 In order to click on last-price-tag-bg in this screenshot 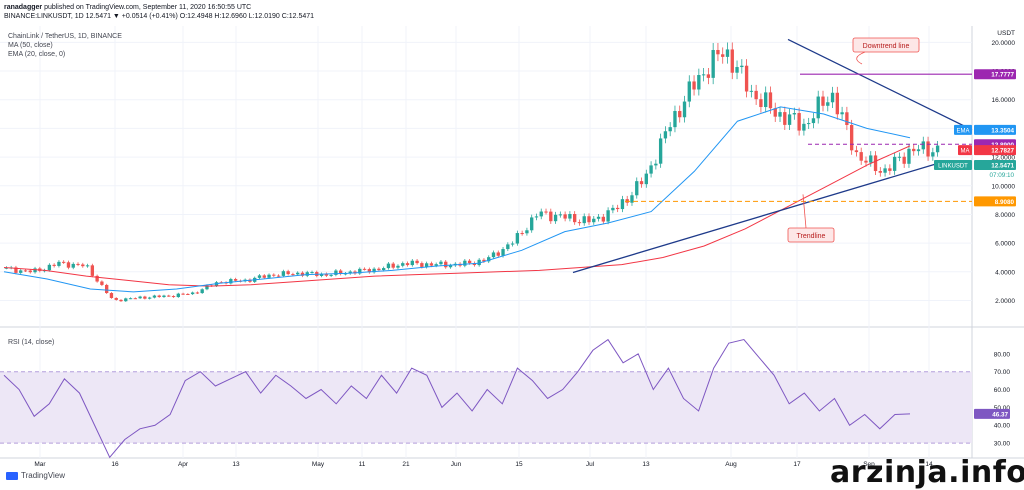, I will do `click(995, 165)`.